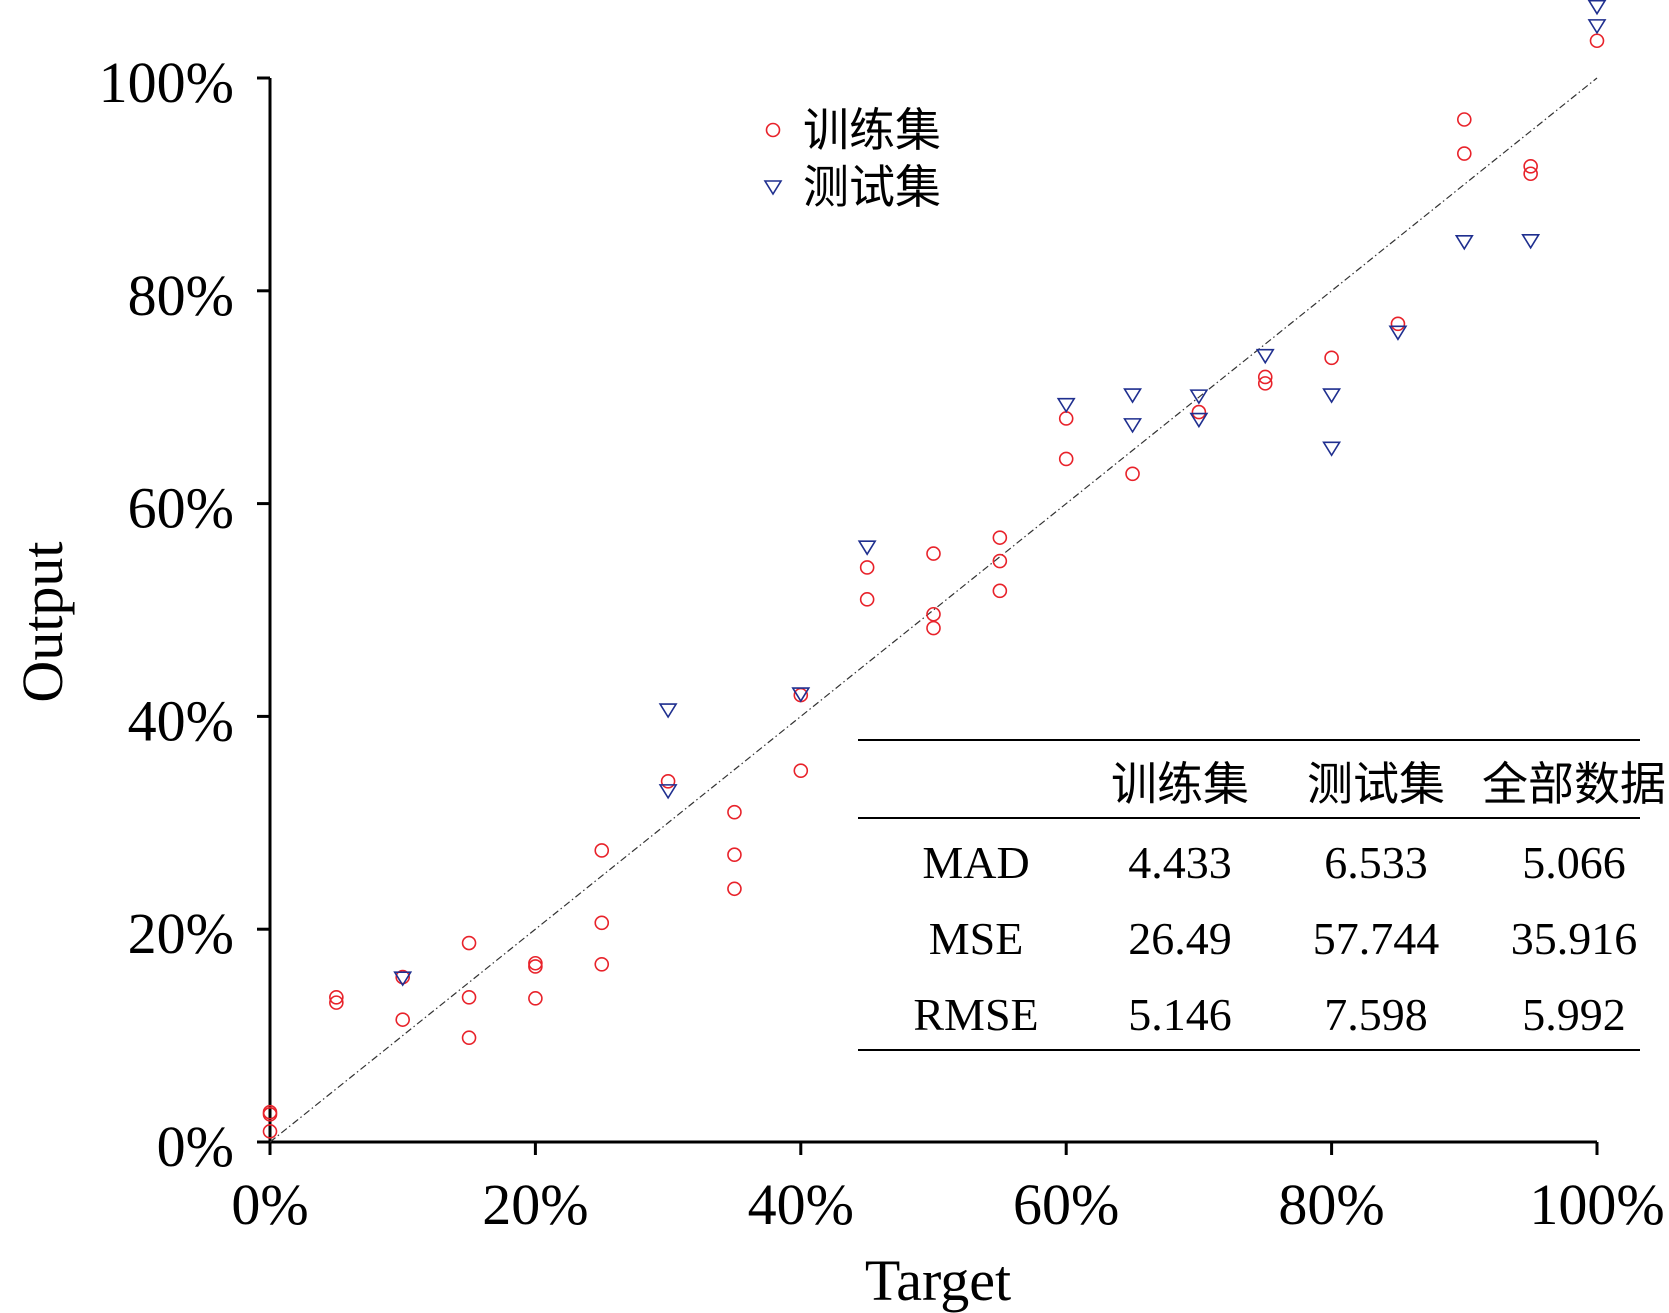 Image resolution: width=1669 pixels, height=1313 pixels. Describe the element at coordinates (1180, 1014) in the screenshot. I see `table-cell: 5.146` at that location.